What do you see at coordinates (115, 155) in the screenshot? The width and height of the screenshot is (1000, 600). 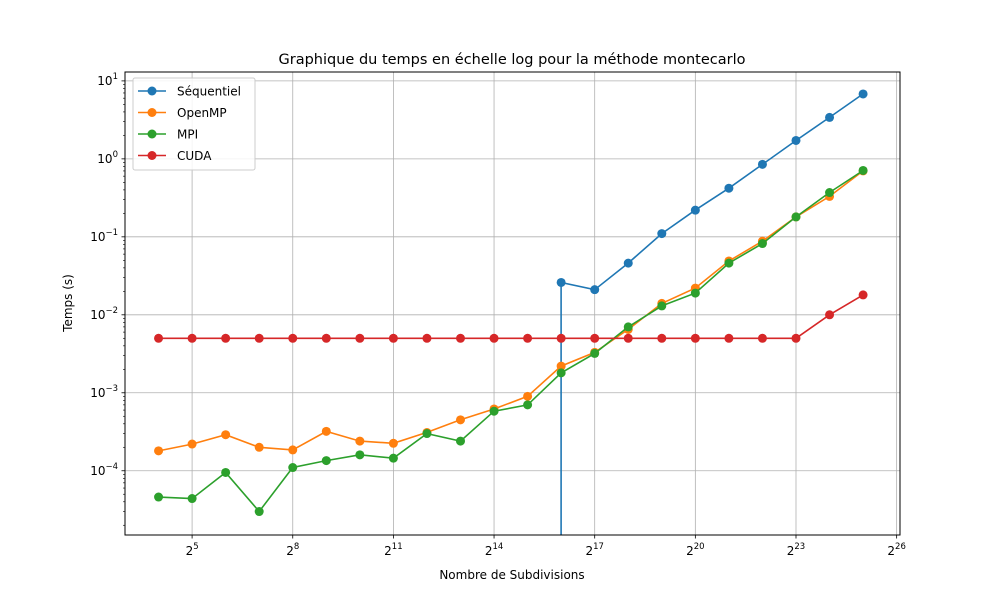 I see `y-tick-exponent: 0` at bounding box center [115, 155].